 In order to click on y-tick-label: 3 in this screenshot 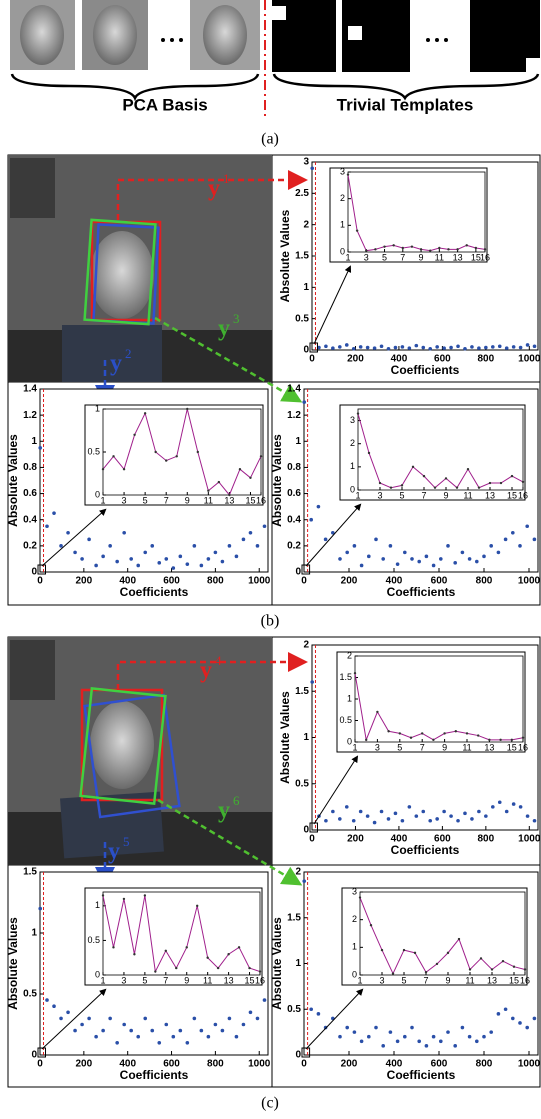, I will do `click(306, 162)`.